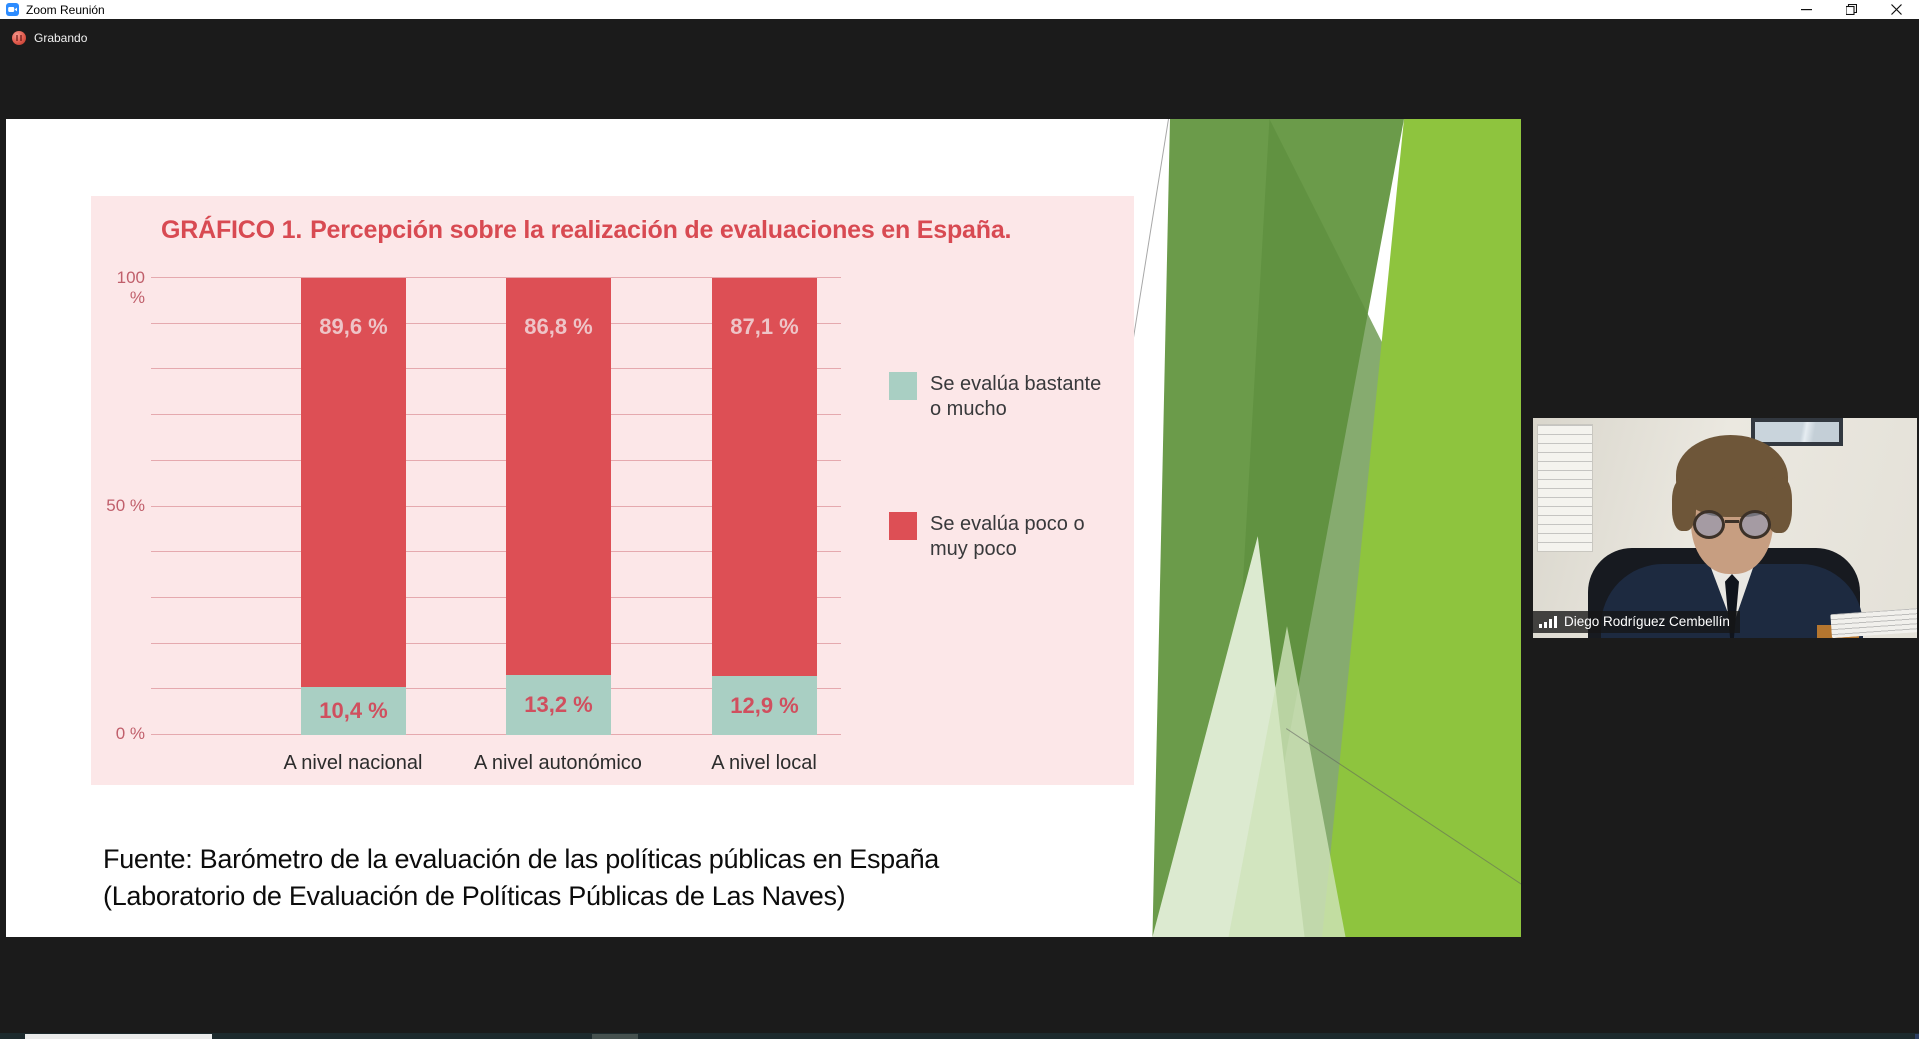  I want to click on legend-swatch-teal, so click(903, 386).